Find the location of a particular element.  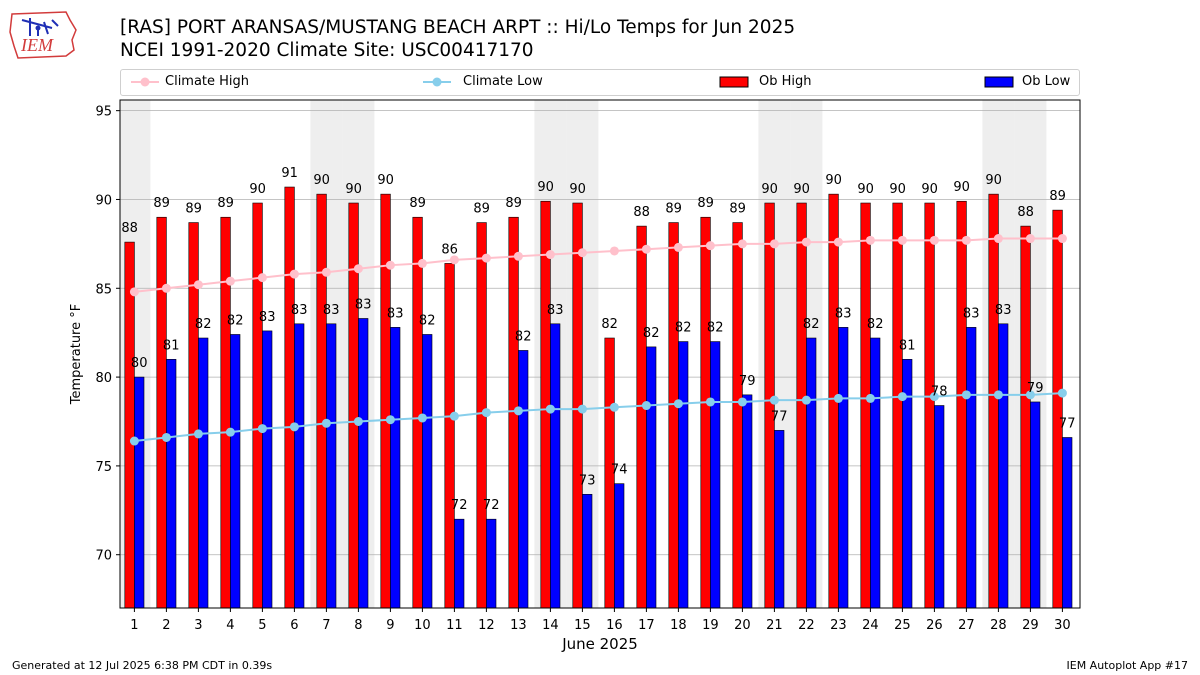

y-tick-label-75: 75 is located at coordinates (103, 467).